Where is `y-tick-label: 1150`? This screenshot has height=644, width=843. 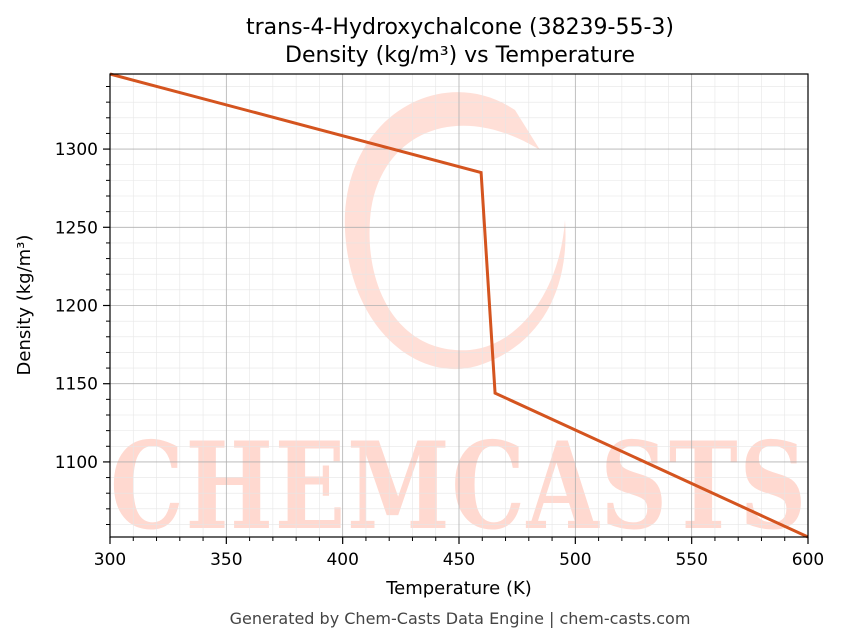 y-tick-label: 1150 is located at coordinates (76, 385).